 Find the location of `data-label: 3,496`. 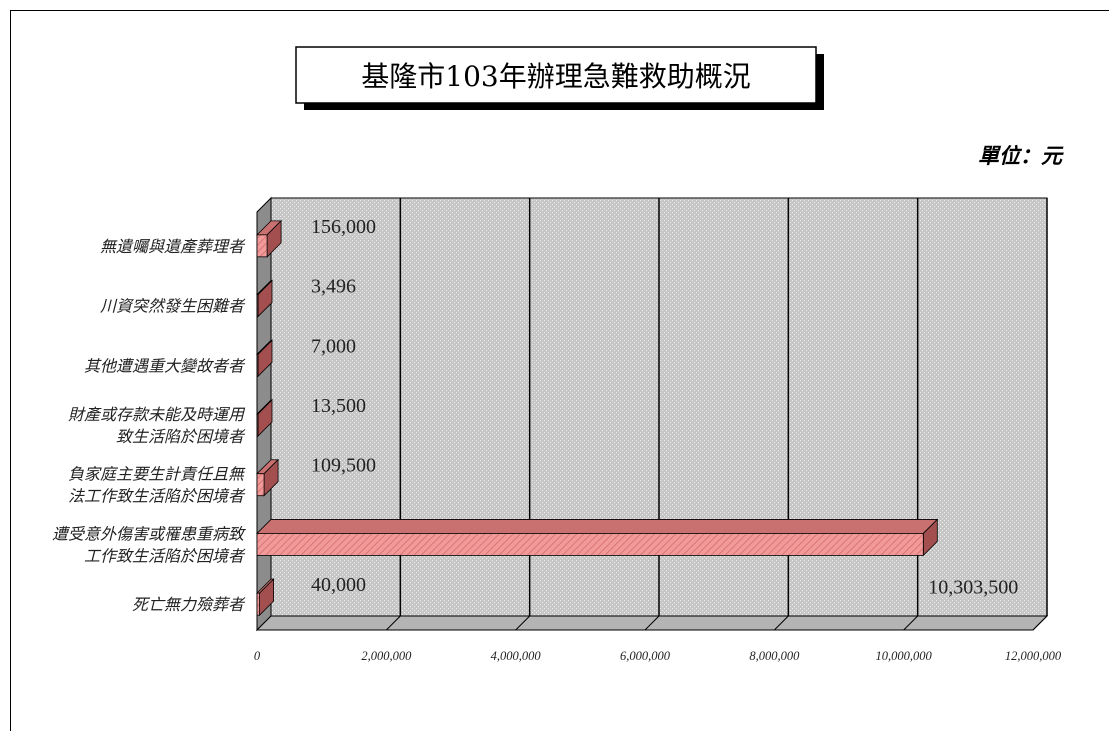

data-label: 3,496 is located at coordinates (333, 287).